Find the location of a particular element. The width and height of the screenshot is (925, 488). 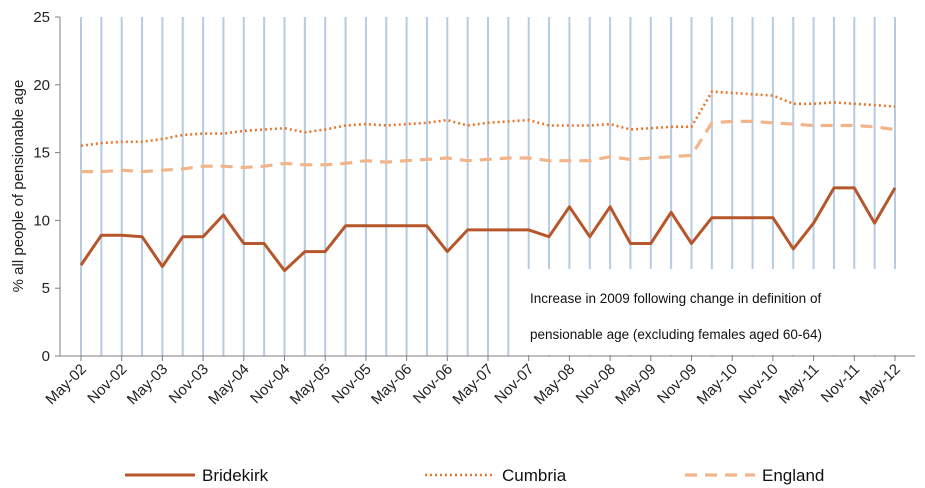

series-line-england is located at coordinates (488, 146).